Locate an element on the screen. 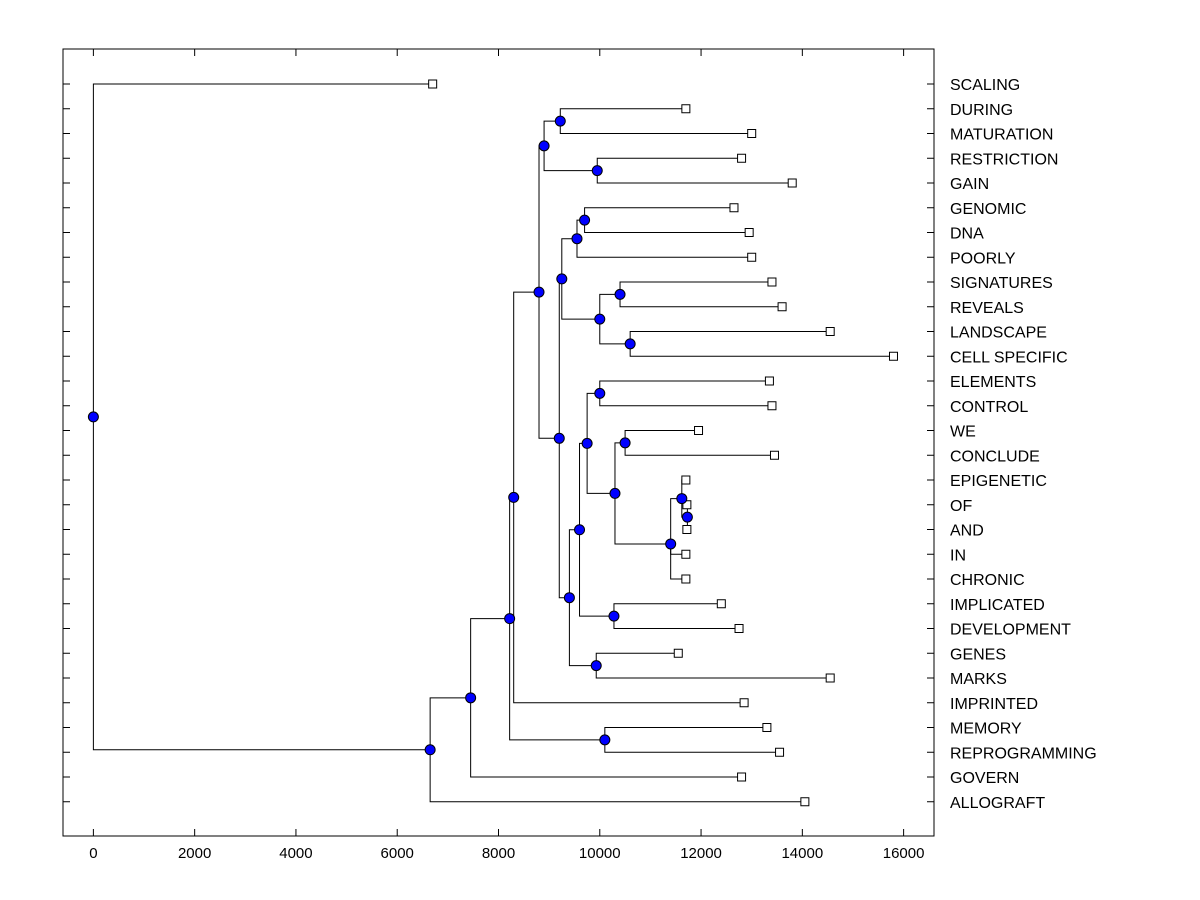 This screenshot has height=900, width=1200. leaf-label: ALLOGRAFT is located at coordinates (997, 803).